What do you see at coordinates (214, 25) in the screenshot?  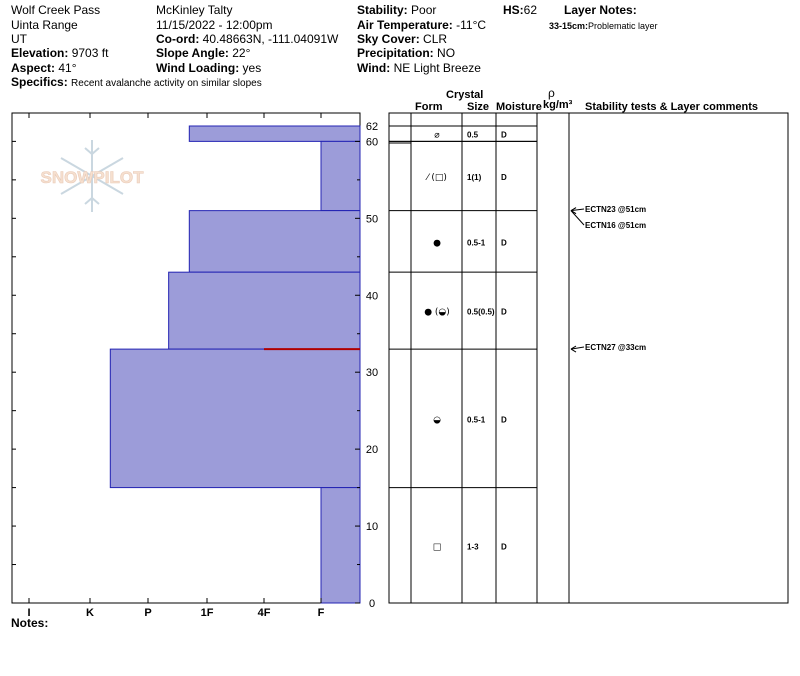 I see `observation-datetime: 11/15/2022 - 12:00pm` at bounding box center [214, 25].